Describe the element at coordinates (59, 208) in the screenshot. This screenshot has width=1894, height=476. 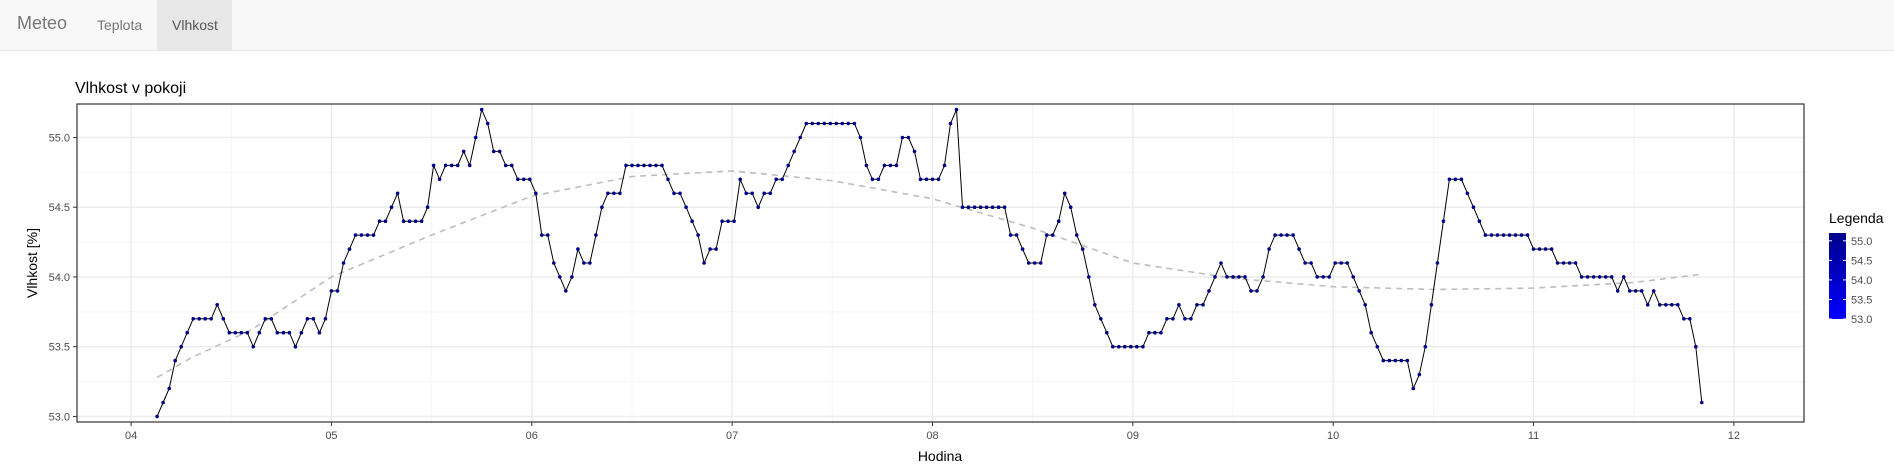
I see `y-tick-label: 54.5` at that location.